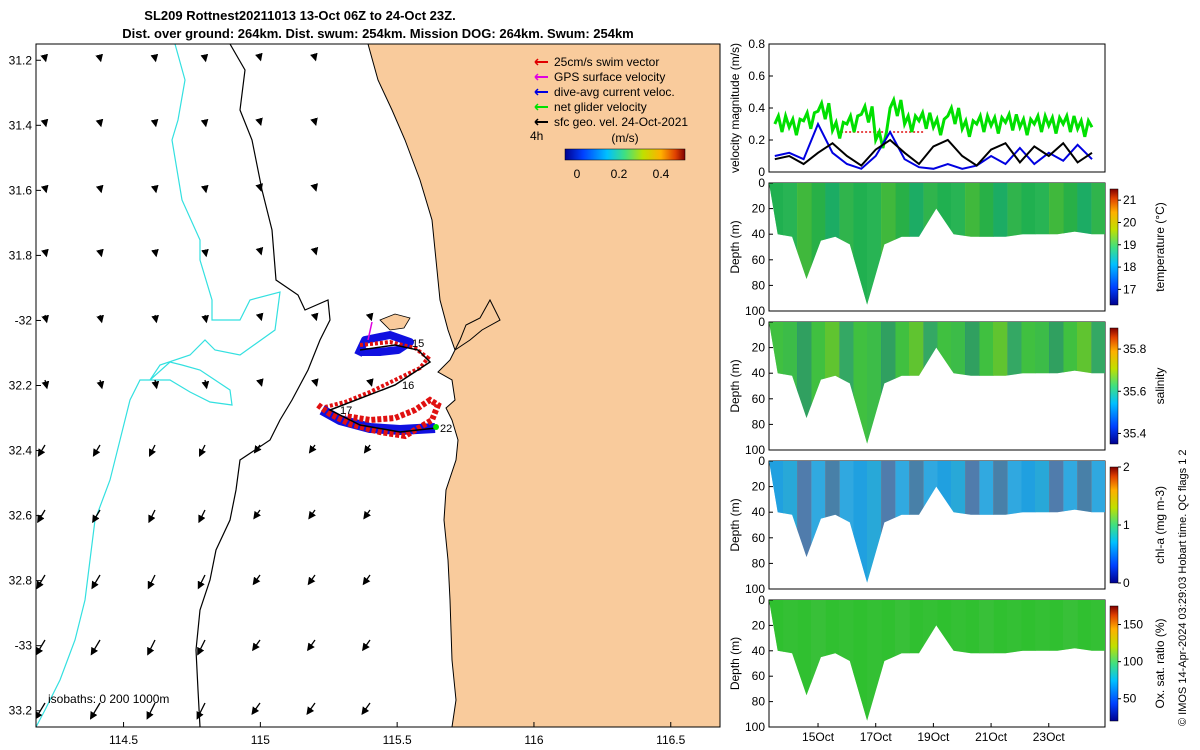 This screenshot has height=750, width=1200. What do you see at coordinates (123, 740) in the screenshot?
I see `map-lon-tick-label: 114.5` at bounding box center [123, 740].